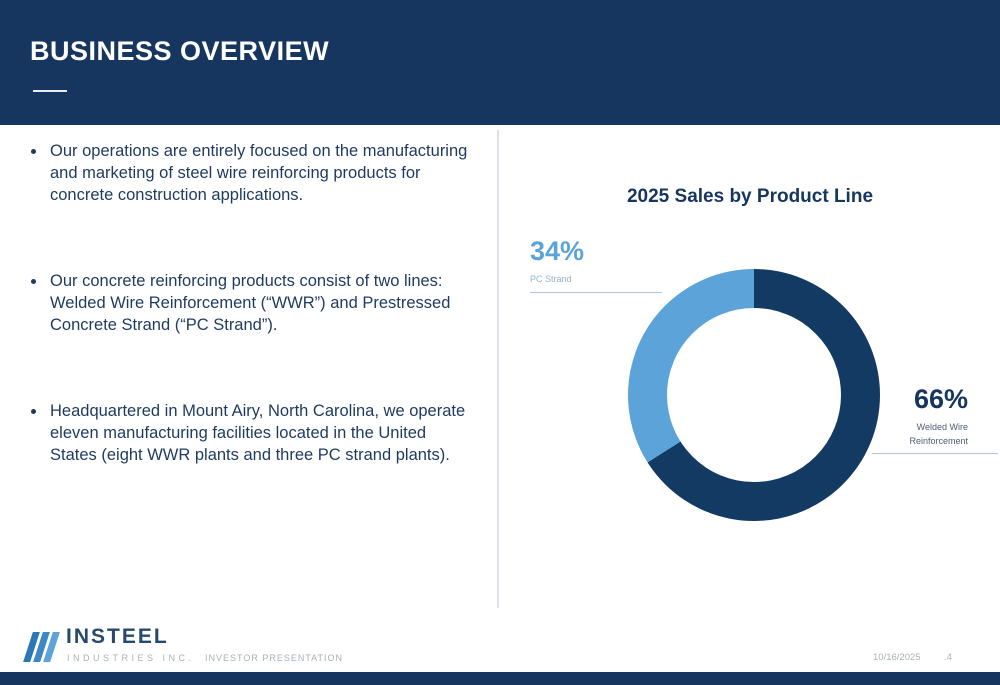 This screenshot has height=685, width=1000. I want to click on donut-hole, so click(754, 395).